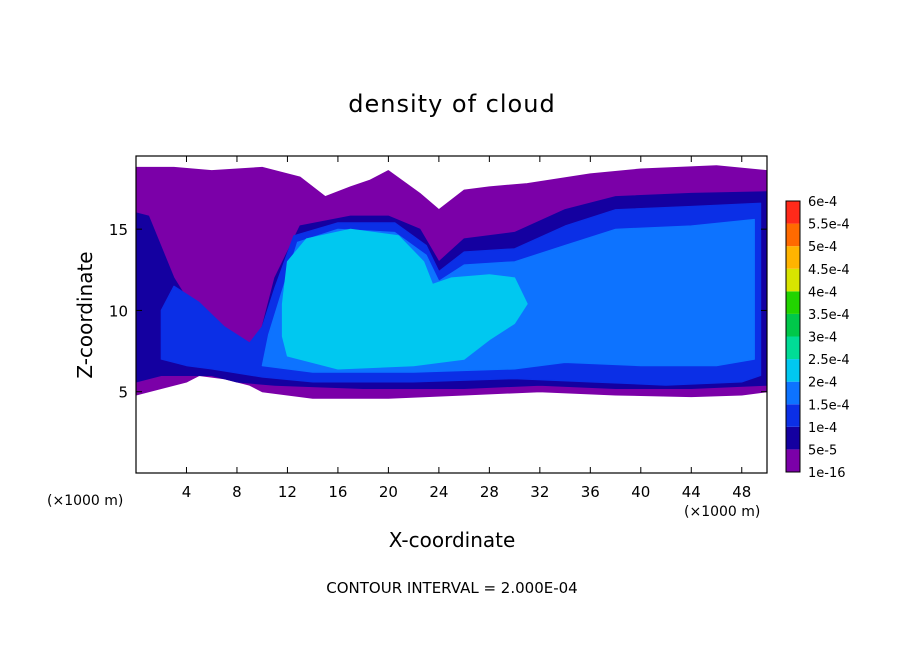 The image size is (904, 654). Describe the element at coordinates (741, 492) in the screenshot. I see `x-tick-label: 48` at that location.